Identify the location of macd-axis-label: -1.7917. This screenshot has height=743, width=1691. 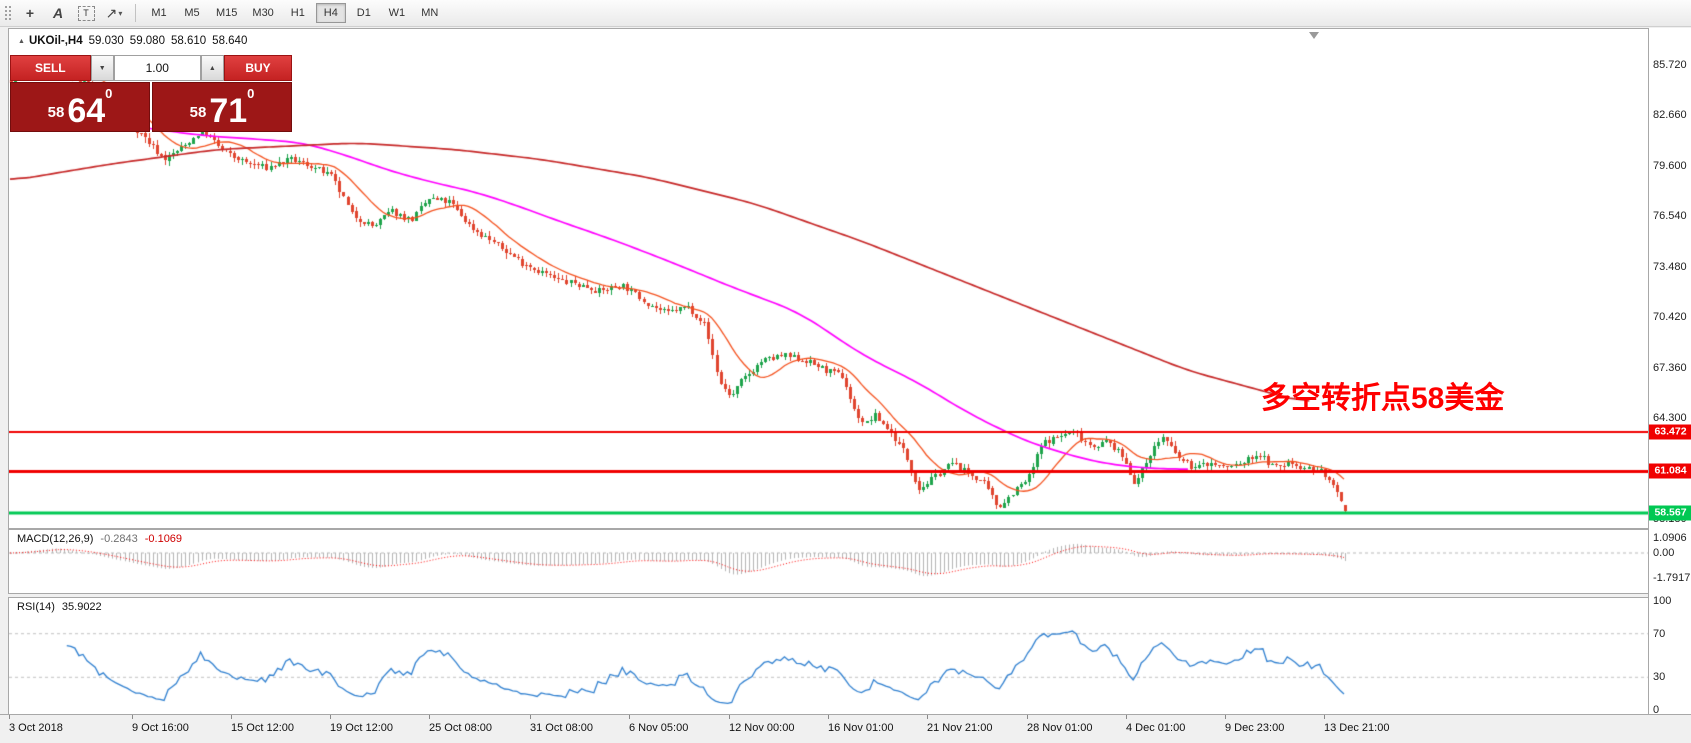
(1672, 577).